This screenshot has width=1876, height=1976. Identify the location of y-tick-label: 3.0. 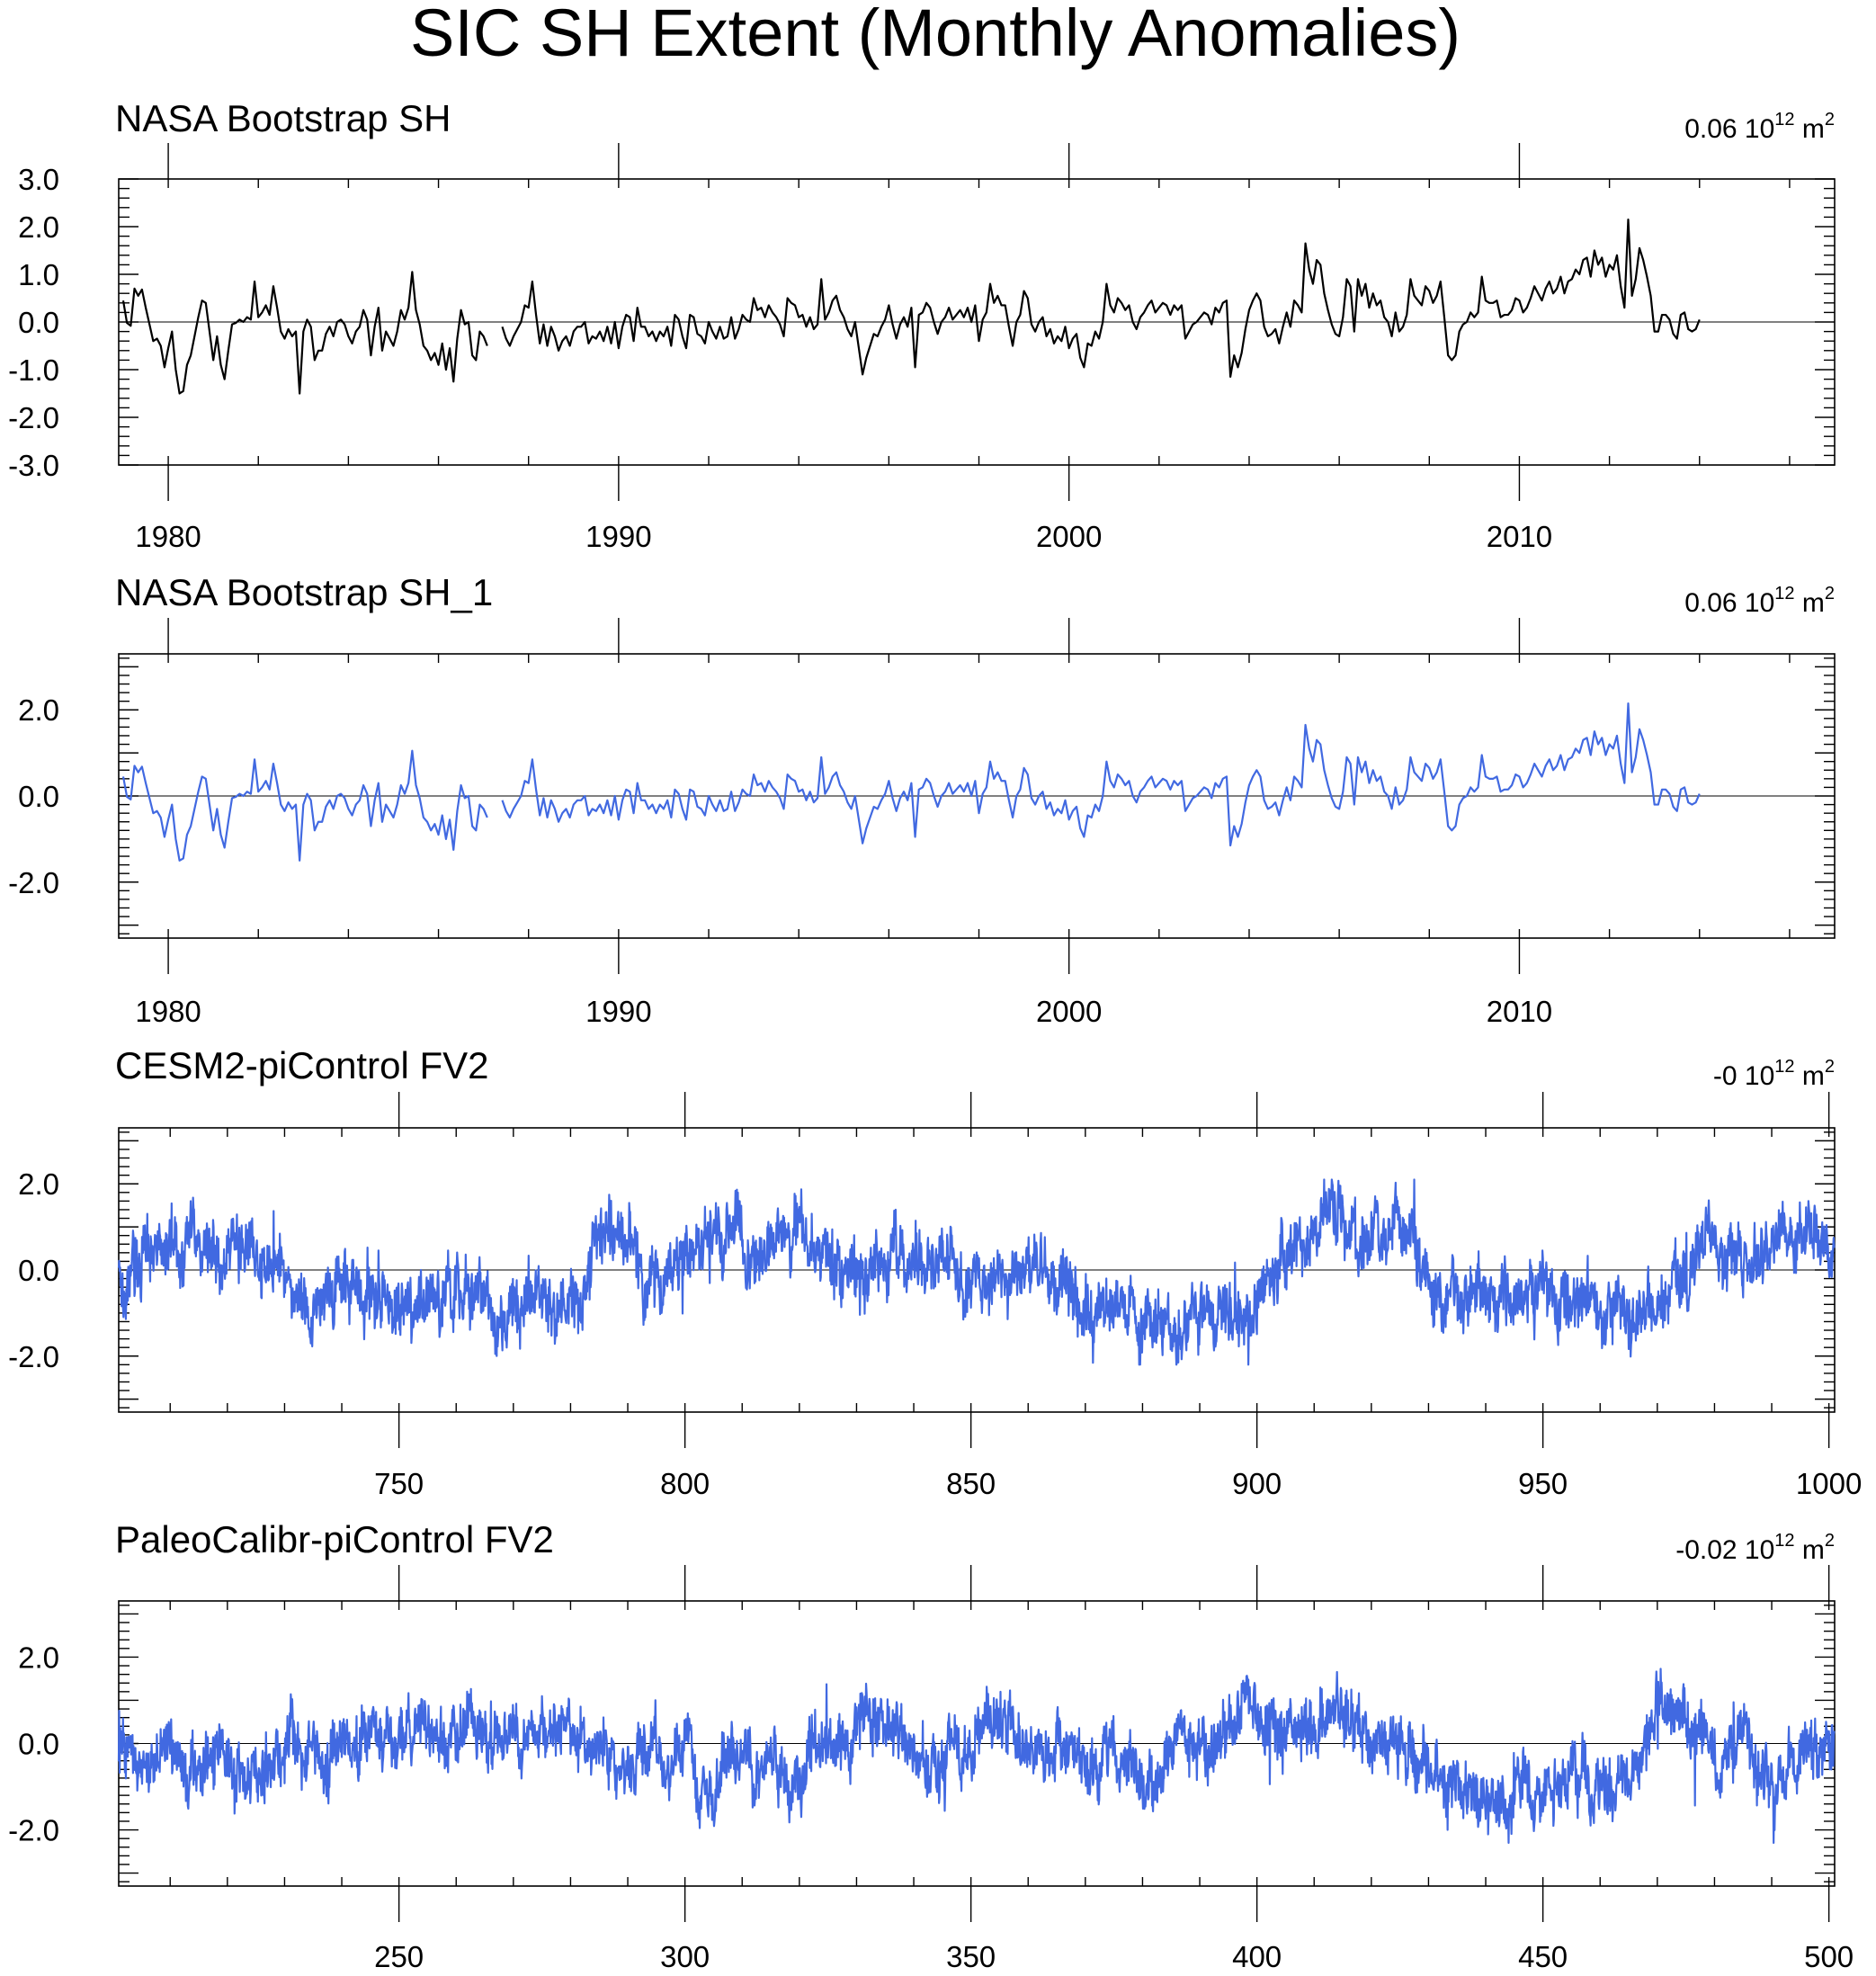
(38, 180).